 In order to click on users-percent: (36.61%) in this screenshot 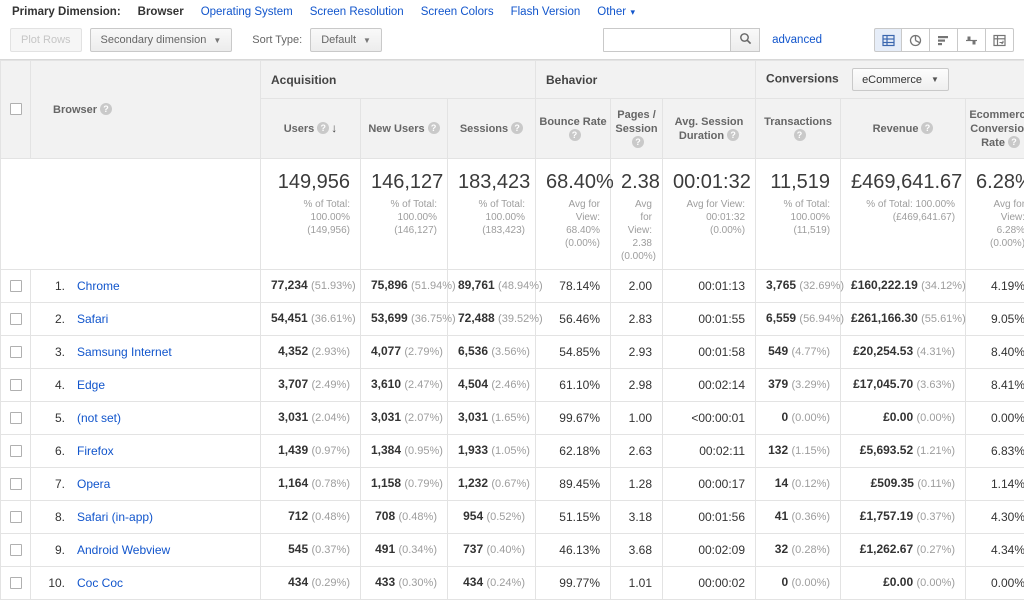, I will do `click(333, 319)`.